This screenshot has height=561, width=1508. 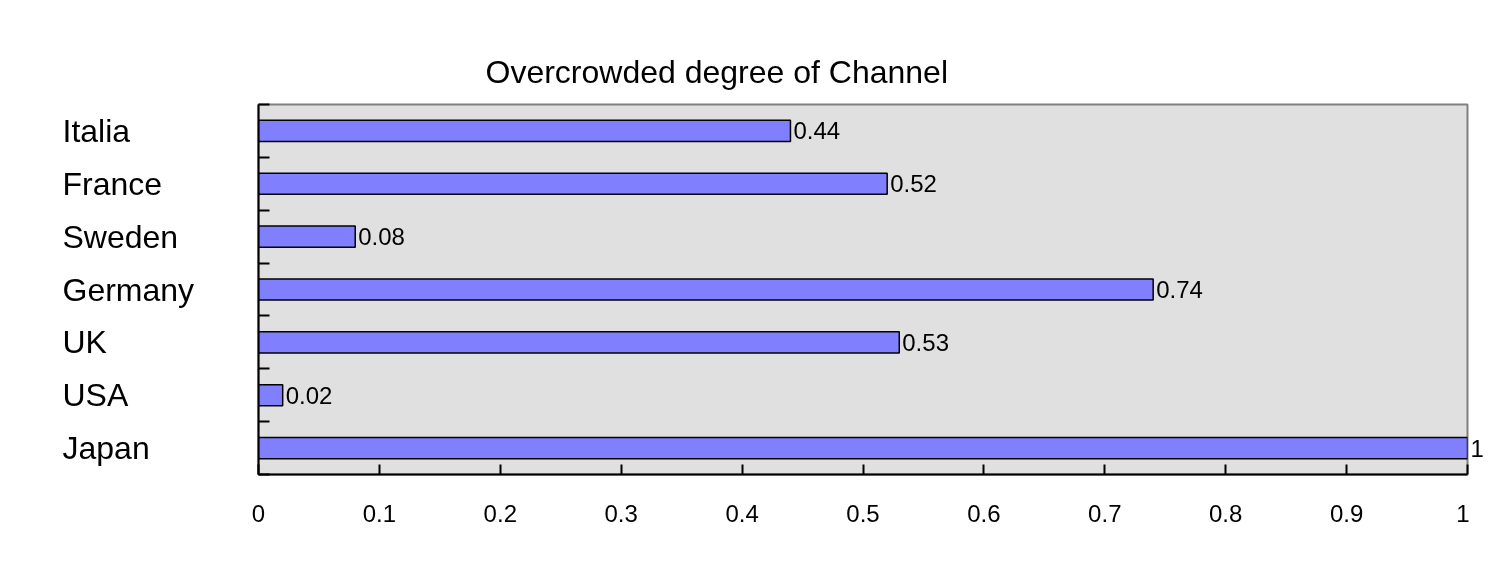 I want to click on x-tick-label: 0.8, so click(x=1226, y=513).